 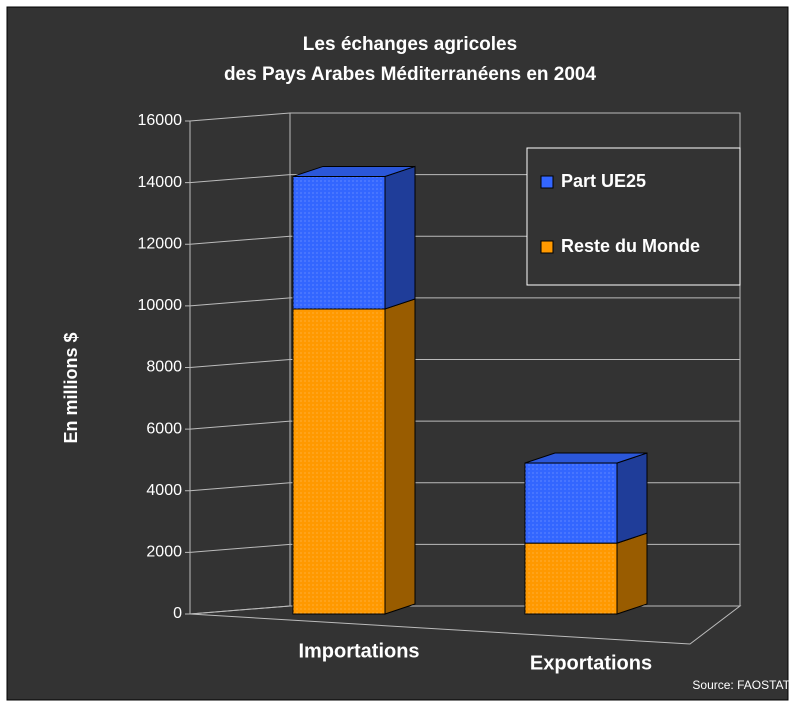 I want to click on y-tick-label: 10000, so click(x=160, y=305).